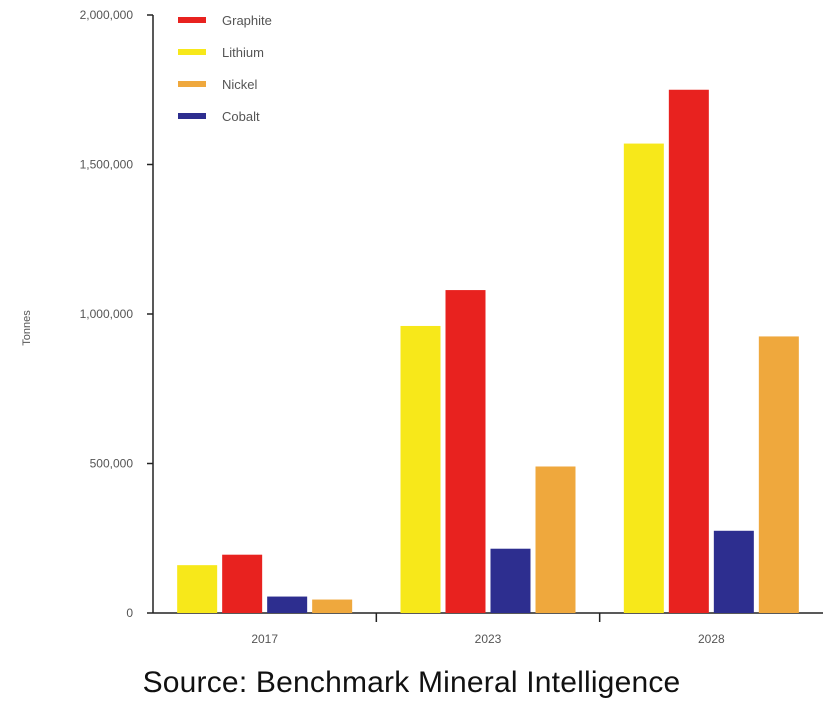  Describe the element at coordinates (556, 539) in the screenshot. I see `bar-nickel-2023` at that location.